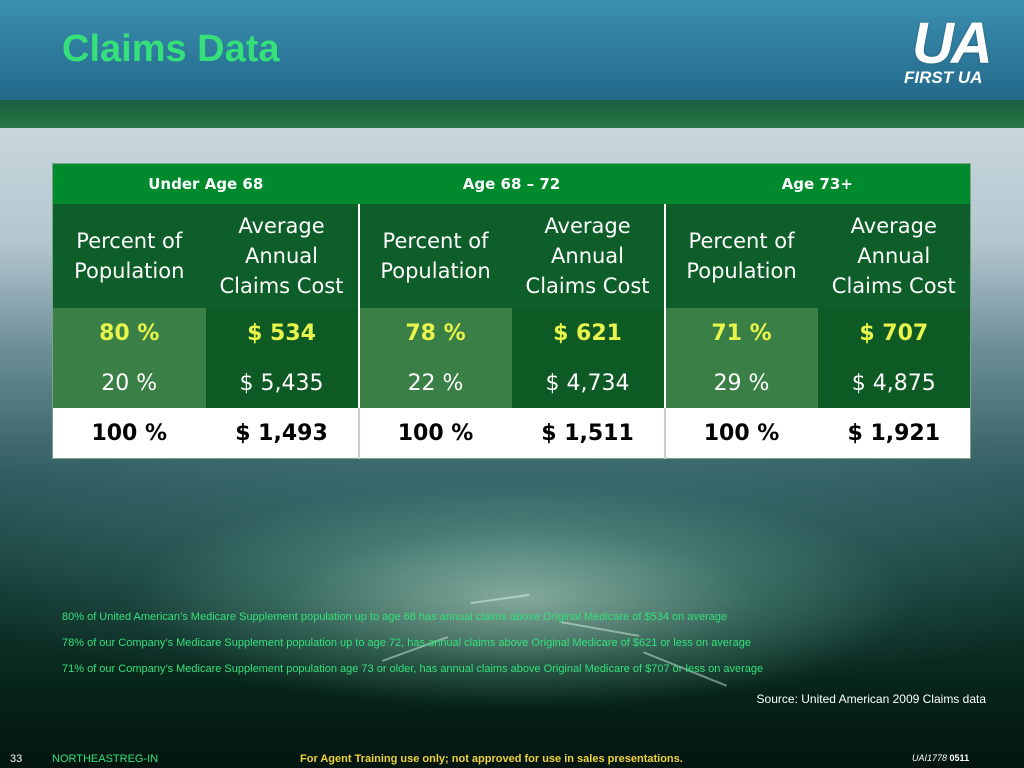  Describe the element at coordinates (588, 433) in the screenshot. I see `table-cell: $ 1,511` at that location.